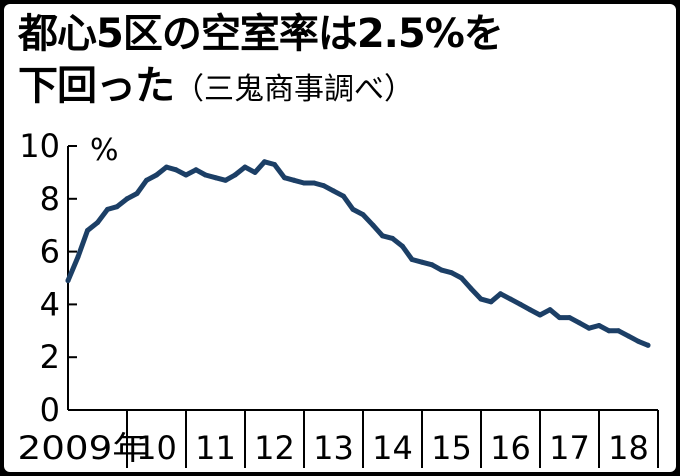 This screenshot has width=680, height=476. What do you see at coordinates (628, 448) in the screenshot?
I see `x-tick-label: 18` at bounding box center [628, 448].